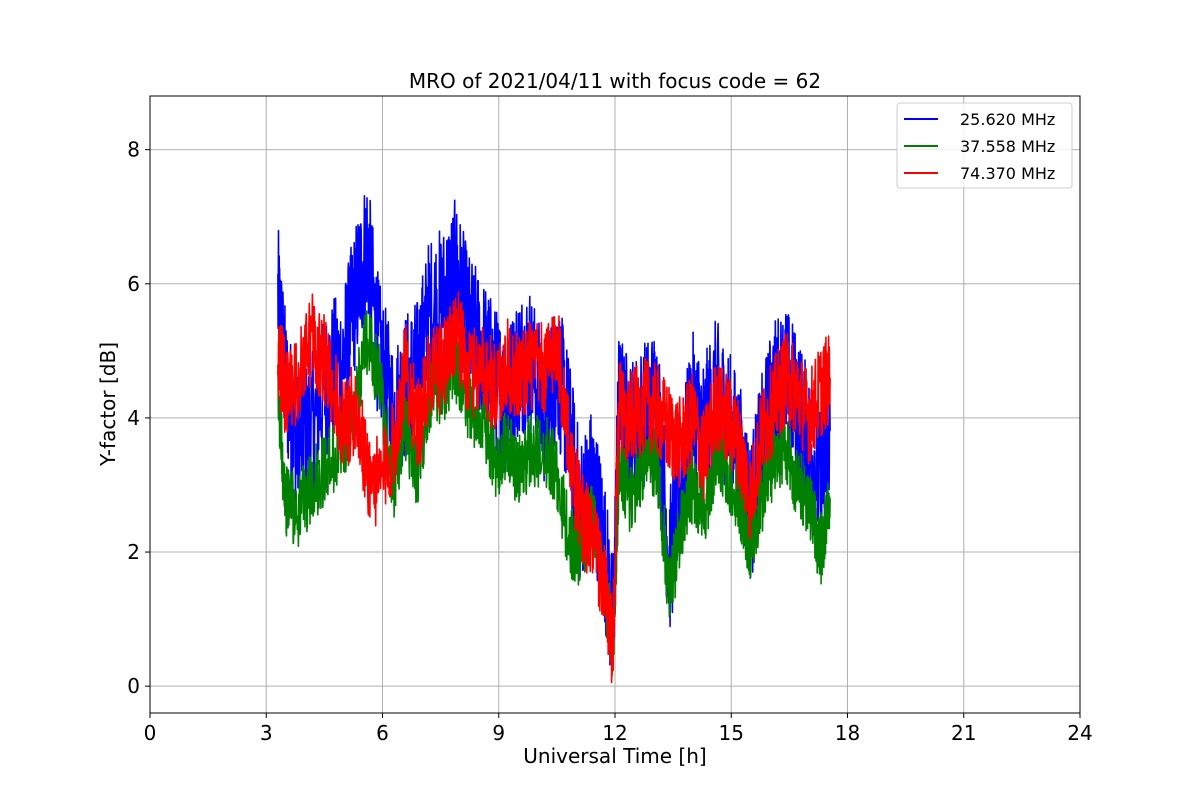 Image resolution: width=1200 pixels, height=800 pixels. I want to click on x-axis-label: Universal Time [h], so click(614, 756).